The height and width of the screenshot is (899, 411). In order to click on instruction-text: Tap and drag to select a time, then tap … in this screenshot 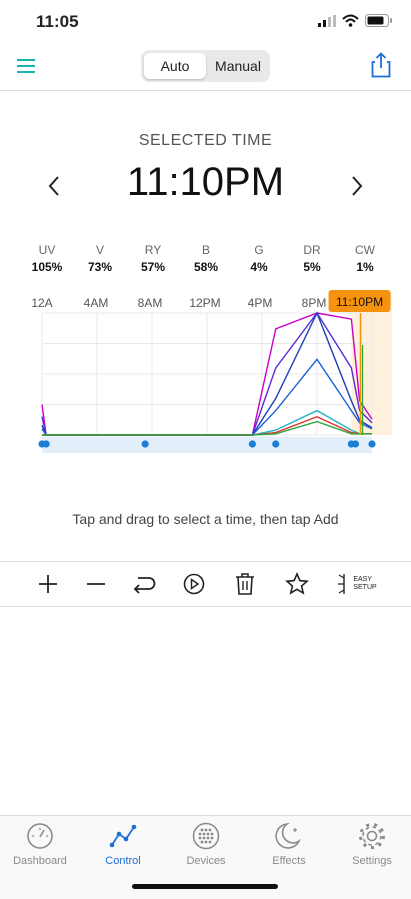, I will do `click(205, 519)`.